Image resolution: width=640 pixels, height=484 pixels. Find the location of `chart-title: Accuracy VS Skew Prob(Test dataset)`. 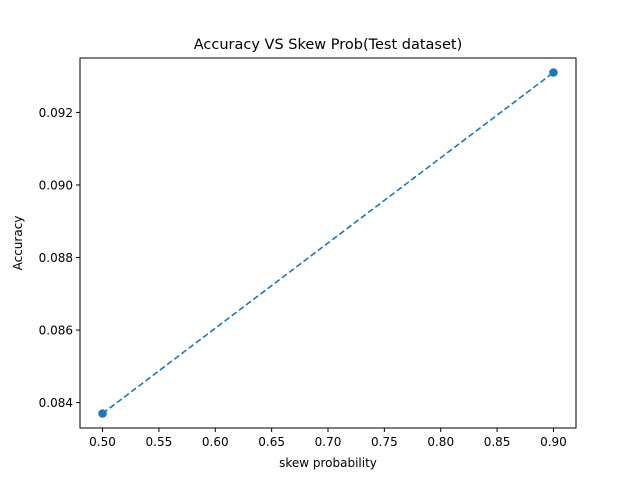

chart-title: Accuracy VS Skew Prob(Test dataset) is located at coordinates (328, 45).